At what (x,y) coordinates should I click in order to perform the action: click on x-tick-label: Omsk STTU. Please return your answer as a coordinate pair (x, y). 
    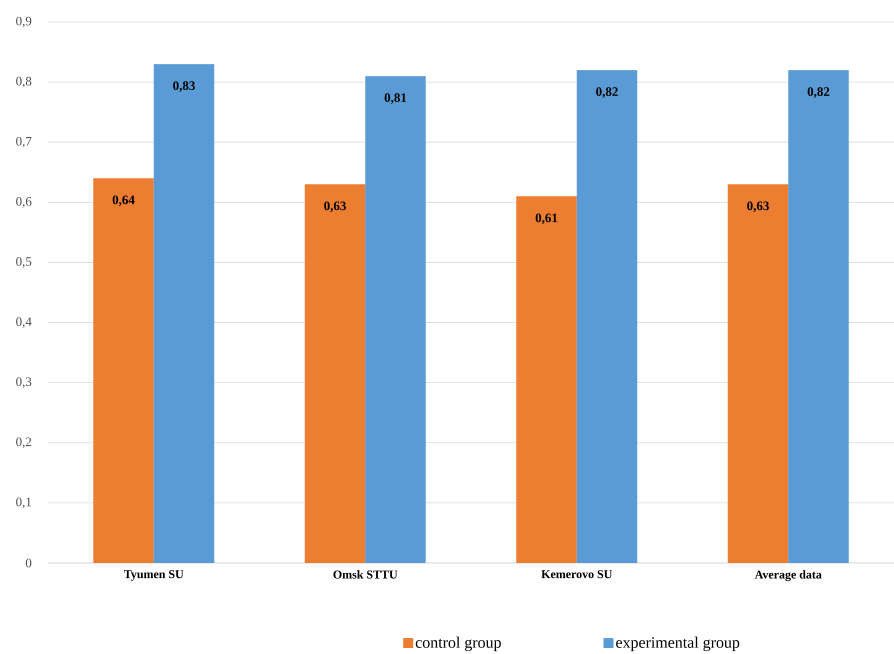
    Looking at the image, I should click on (365, 574).